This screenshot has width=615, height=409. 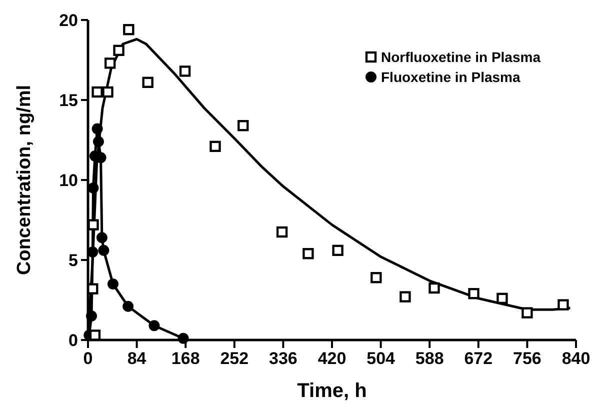 What do you see at coordinates (88, 358) in the screenshot?
I see `x-tick-label: 0` at bounding box center [88, 358].